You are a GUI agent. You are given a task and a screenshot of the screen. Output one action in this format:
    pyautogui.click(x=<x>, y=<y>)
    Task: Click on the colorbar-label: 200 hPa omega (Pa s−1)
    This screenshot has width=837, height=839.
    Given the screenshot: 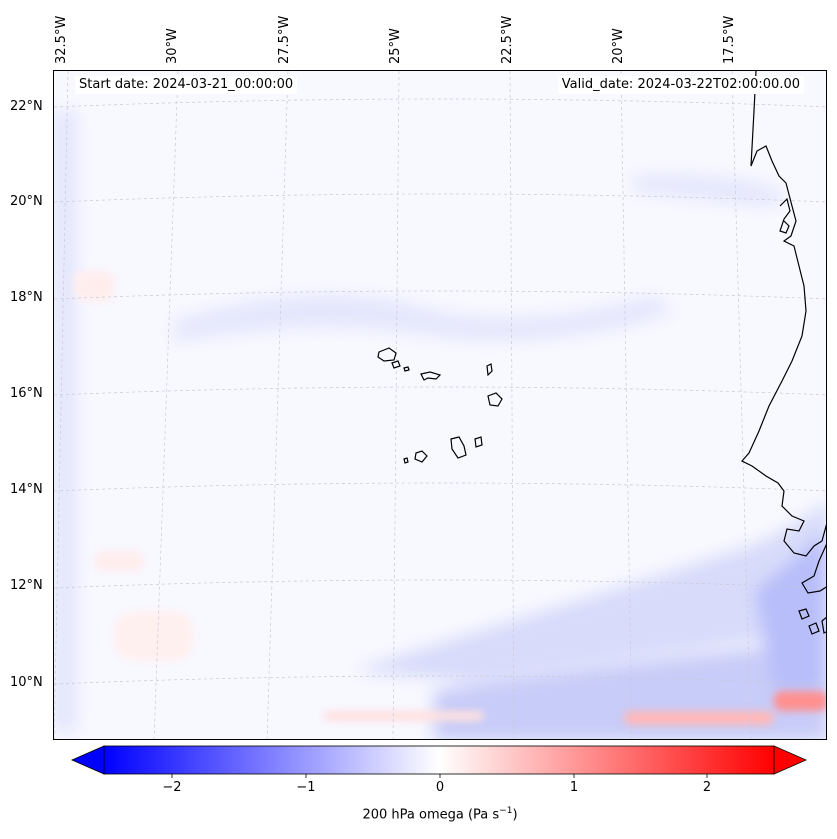 What is the action you would take?
    pyautogui.click(x=439, y=814)
    